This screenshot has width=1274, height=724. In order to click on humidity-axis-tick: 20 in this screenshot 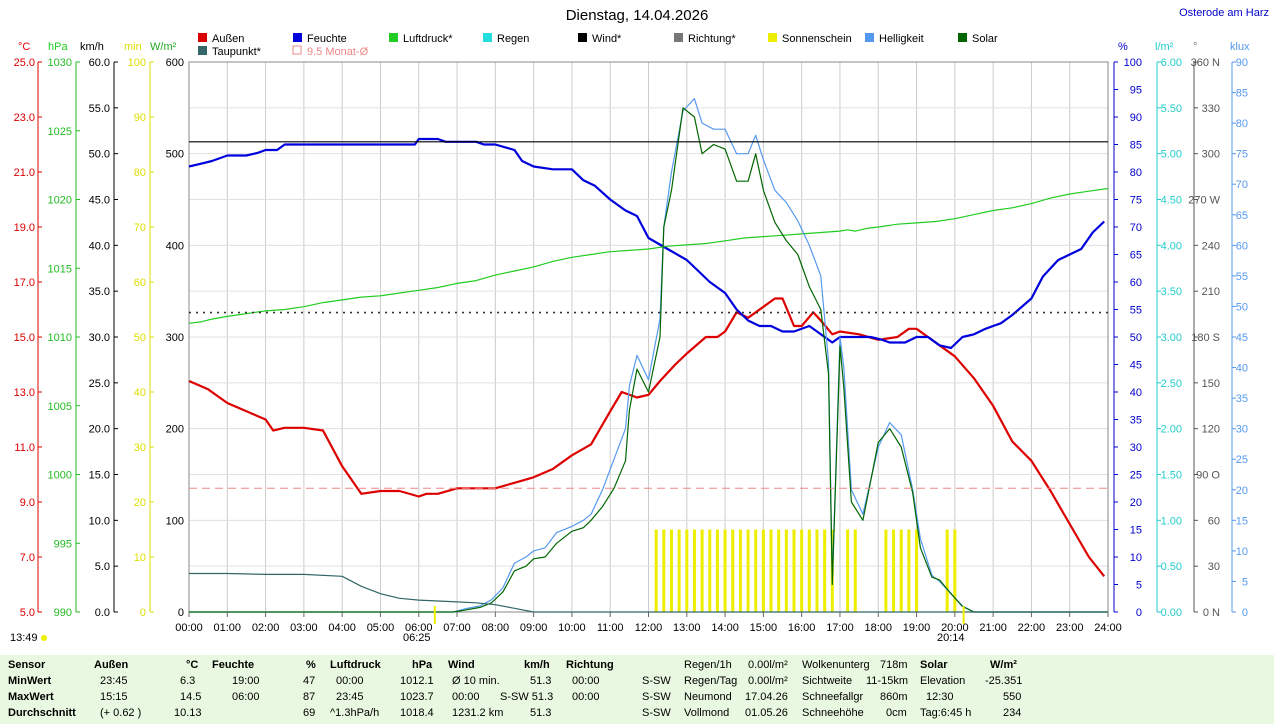, I will do `click(1136, 503)`.